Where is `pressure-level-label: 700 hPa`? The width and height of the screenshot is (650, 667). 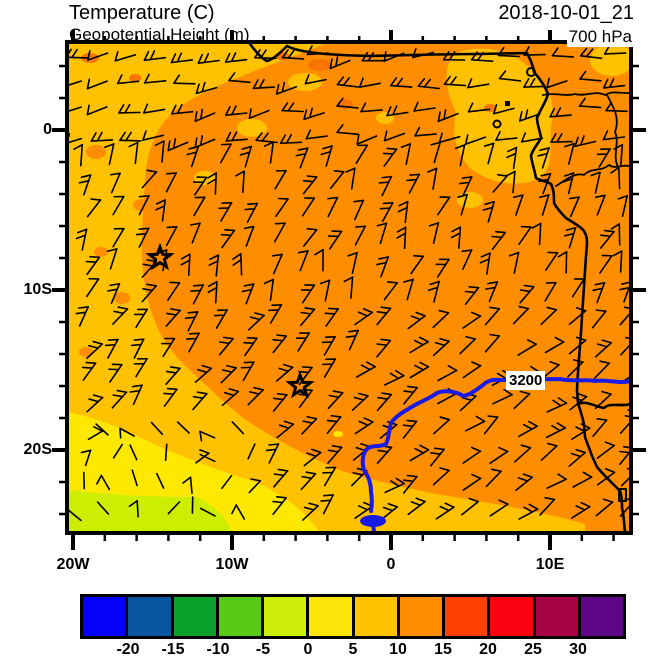 pressure-level-label: 700 hPa is located at coordinates (600, 37).